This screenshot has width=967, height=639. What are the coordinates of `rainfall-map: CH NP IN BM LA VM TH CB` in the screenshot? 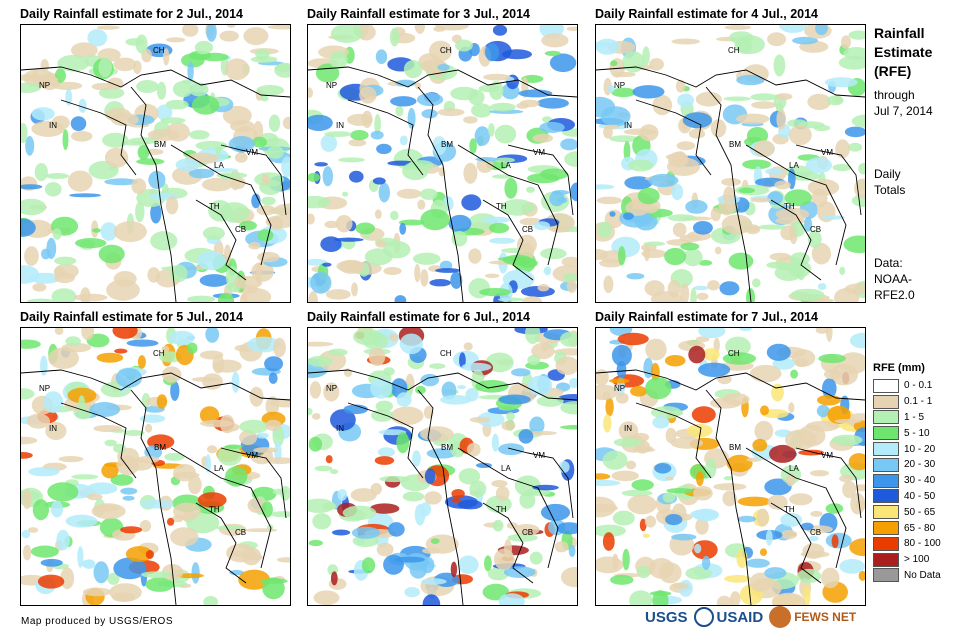 It's located at (442, 163).